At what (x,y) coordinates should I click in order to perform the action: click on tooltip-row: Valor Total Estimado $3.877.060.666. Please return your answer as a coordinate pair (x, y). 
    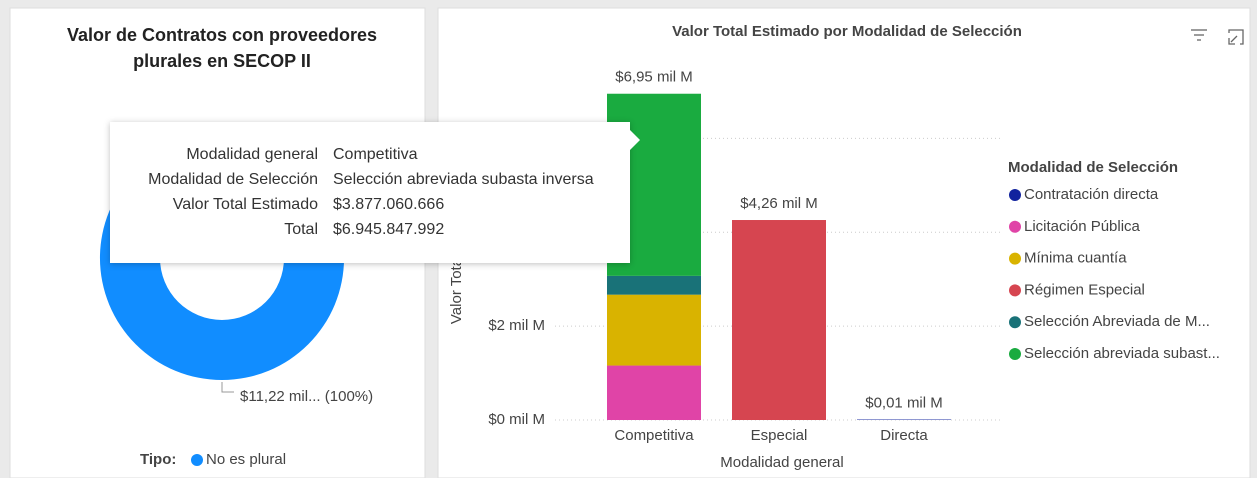
    Looking at the image, I should click on (370, 208).